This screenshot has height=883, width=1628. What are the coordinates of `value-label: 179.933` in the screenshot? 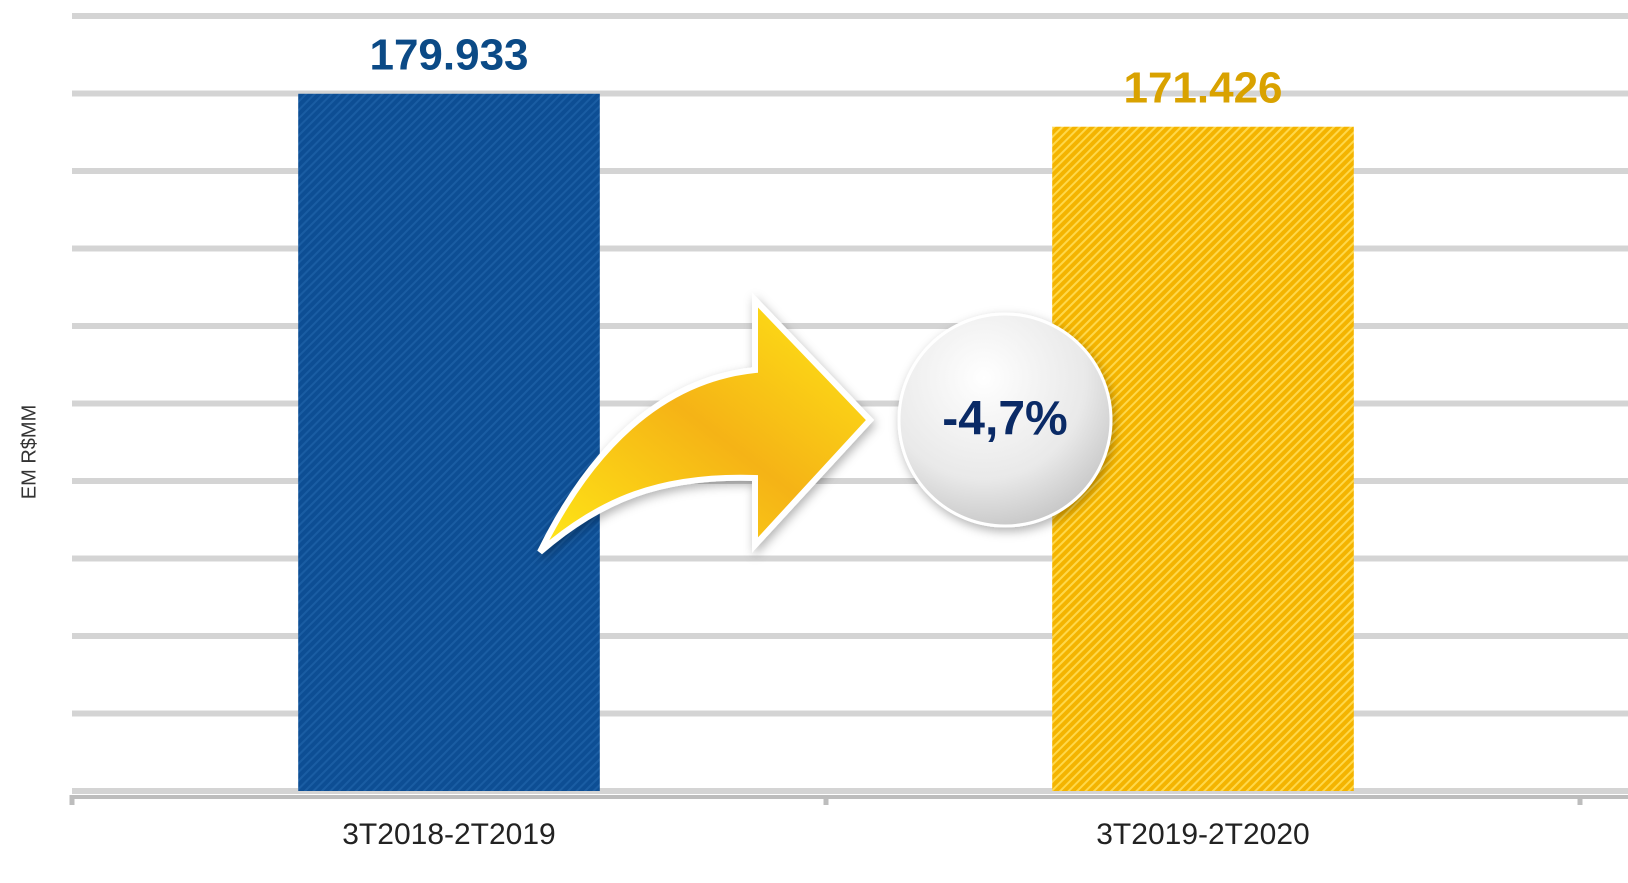 It's located at (448, 54).